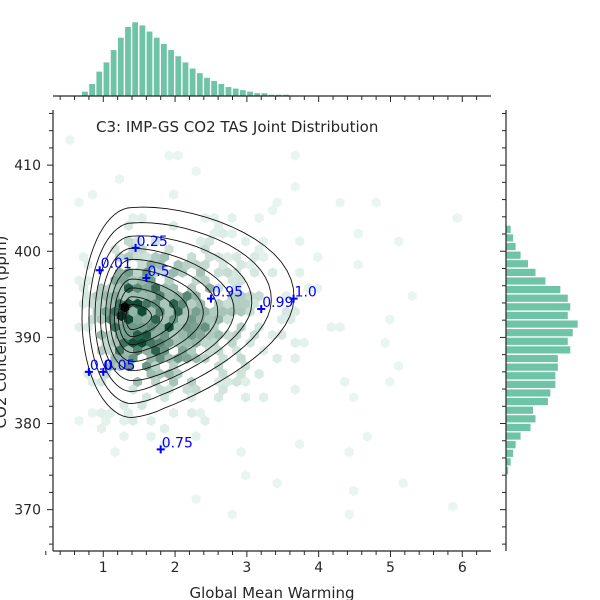  What do you see at coordinates (246, 568) in the screenshot?
I see `x-tick-label: 3` at bounding box center [246, 568].